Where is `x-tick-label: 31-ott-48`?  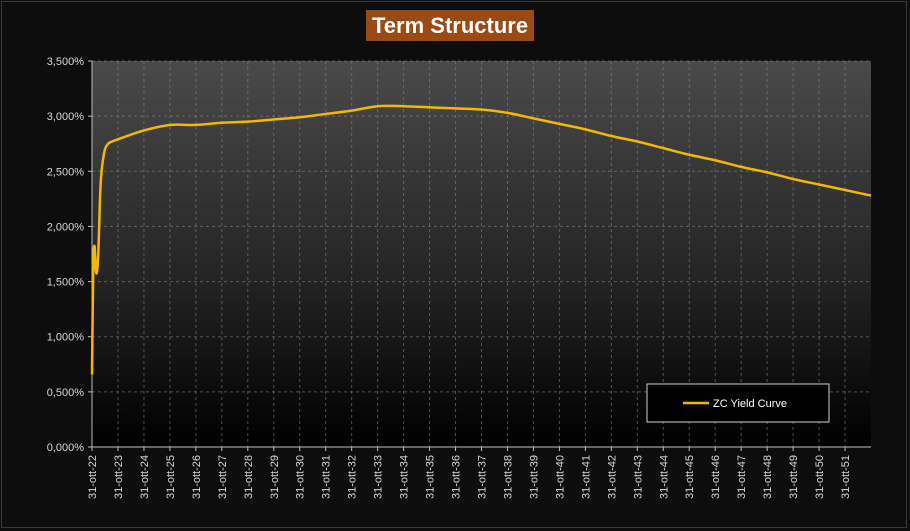
x-tick-label: 31-ott-48 is located at coordinates (768, 477).